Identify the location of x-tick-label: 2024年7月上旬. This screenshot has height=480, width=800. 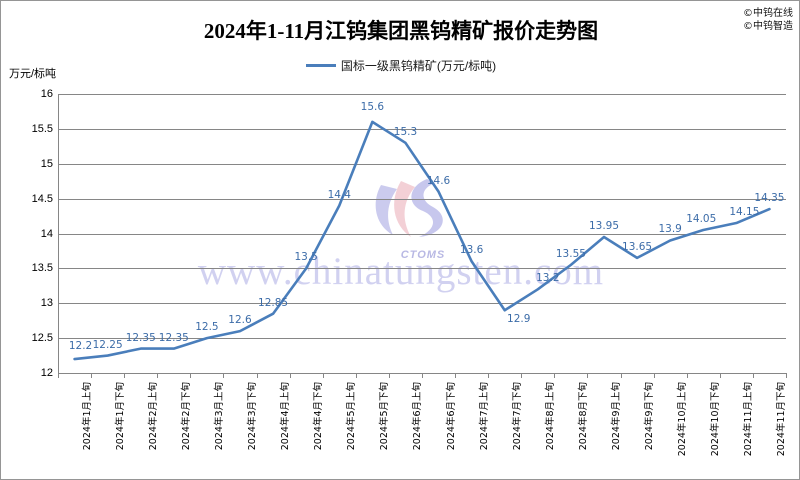
(484, 416).